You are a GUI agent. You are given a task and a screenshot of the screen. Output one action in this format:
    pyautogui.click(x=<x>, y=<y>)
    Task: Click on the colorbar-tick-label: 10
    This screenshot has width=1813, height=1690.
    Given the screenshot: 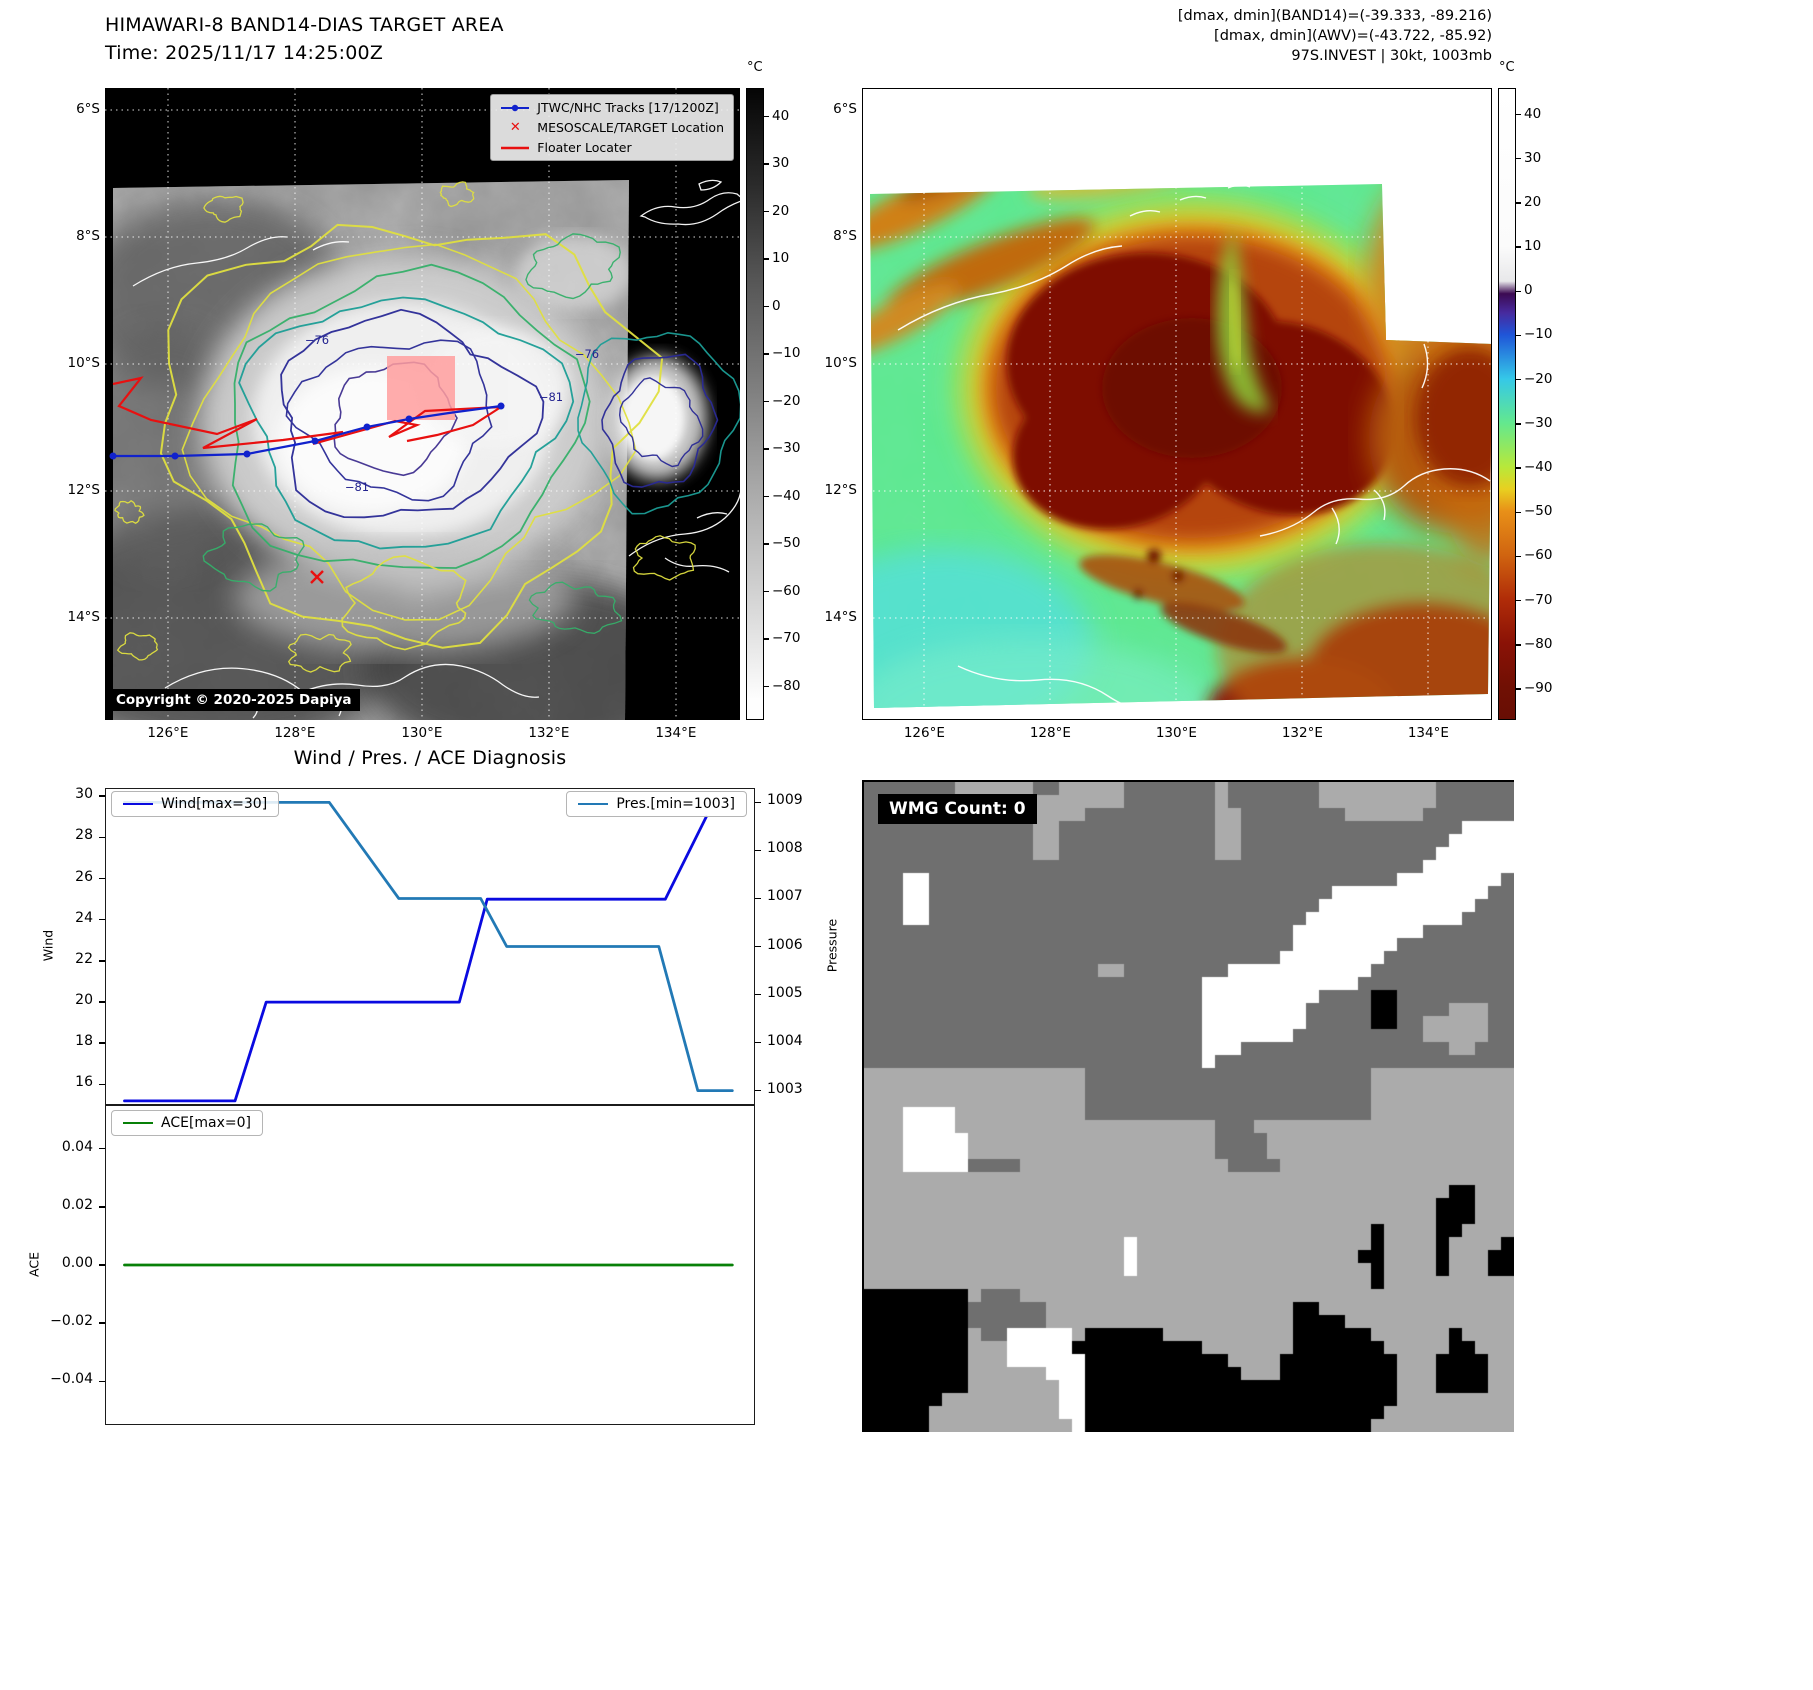 What is the action you would take?
    pyautogui.click(x=1533, y=246)
    